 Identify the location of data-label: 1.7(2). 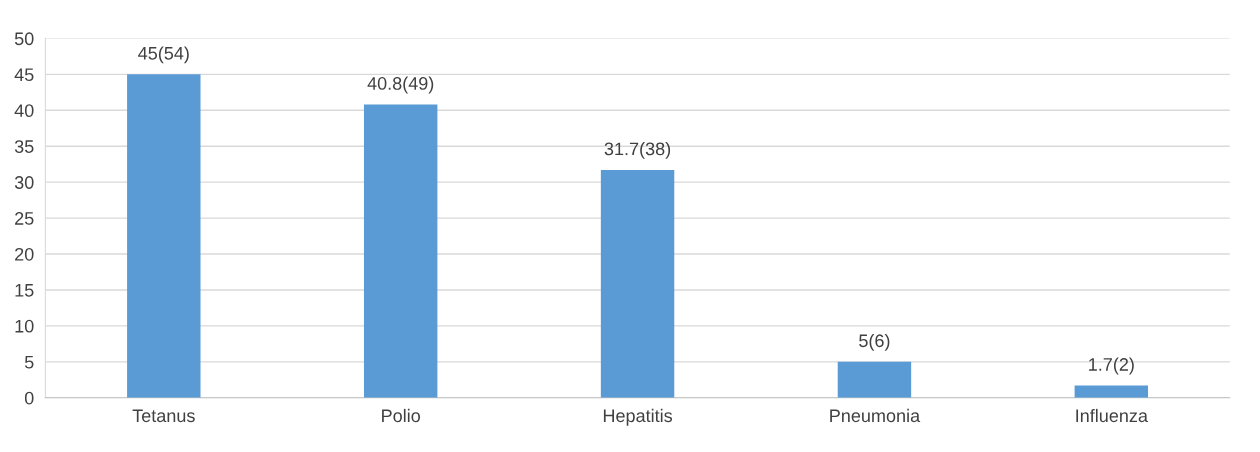
(1111, 366).